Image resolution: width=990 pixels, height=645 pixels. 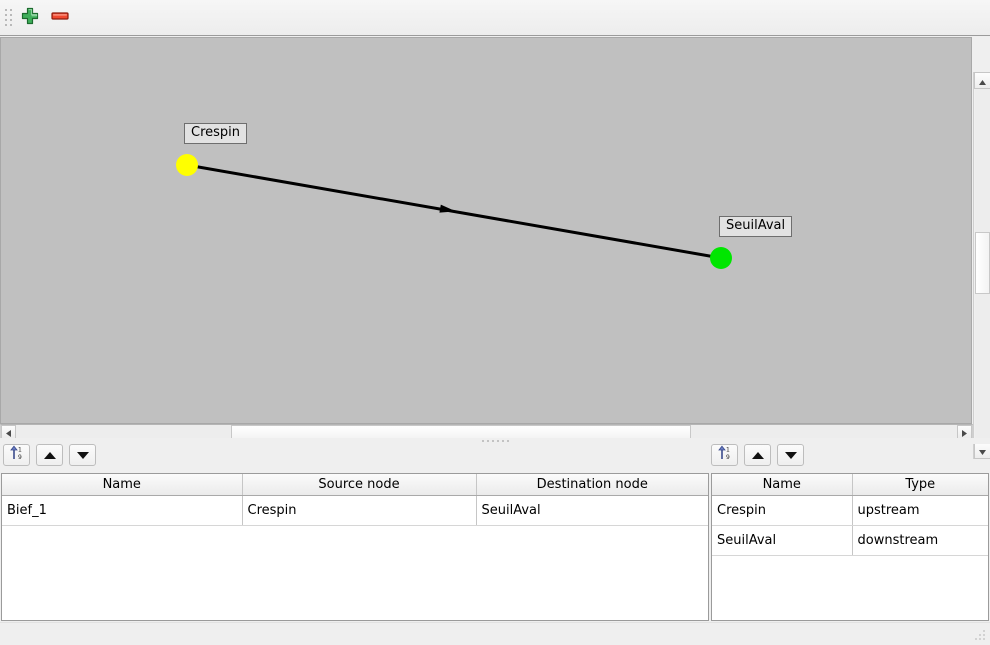 What do you see at coordinates (920, 540) in the screenshot?
I see `cell-type: downstream` at bounding box center [920, 540].